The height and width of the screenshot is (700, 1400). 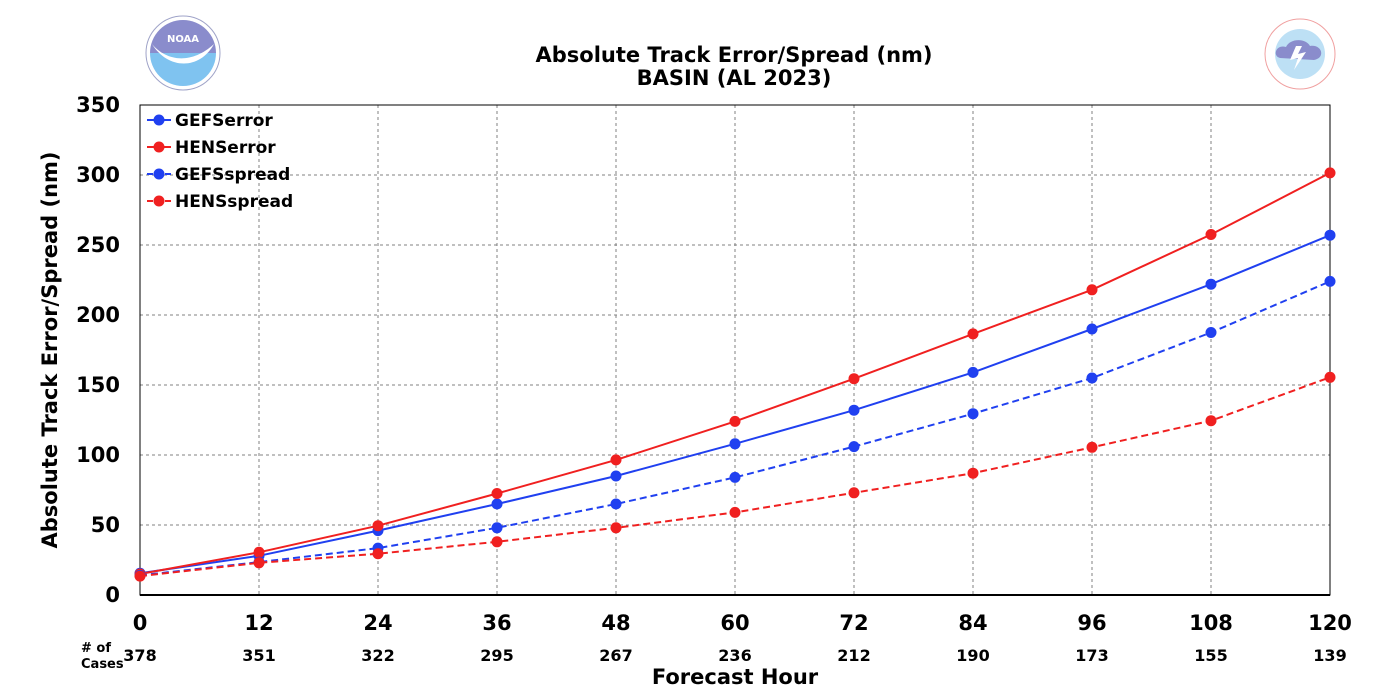 What do you see at coordinates (377, 623) in the screenshot?
I see `x-tick-label: 24` at bounding box center [377, 623].